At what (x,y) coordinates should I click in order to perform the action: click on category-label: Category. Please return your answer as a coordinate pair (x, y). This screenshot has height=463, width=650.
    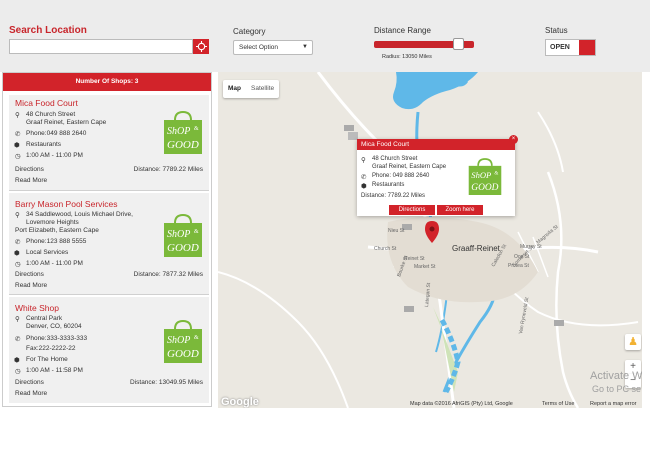
    Looking at the image, I should click on (249, 31).